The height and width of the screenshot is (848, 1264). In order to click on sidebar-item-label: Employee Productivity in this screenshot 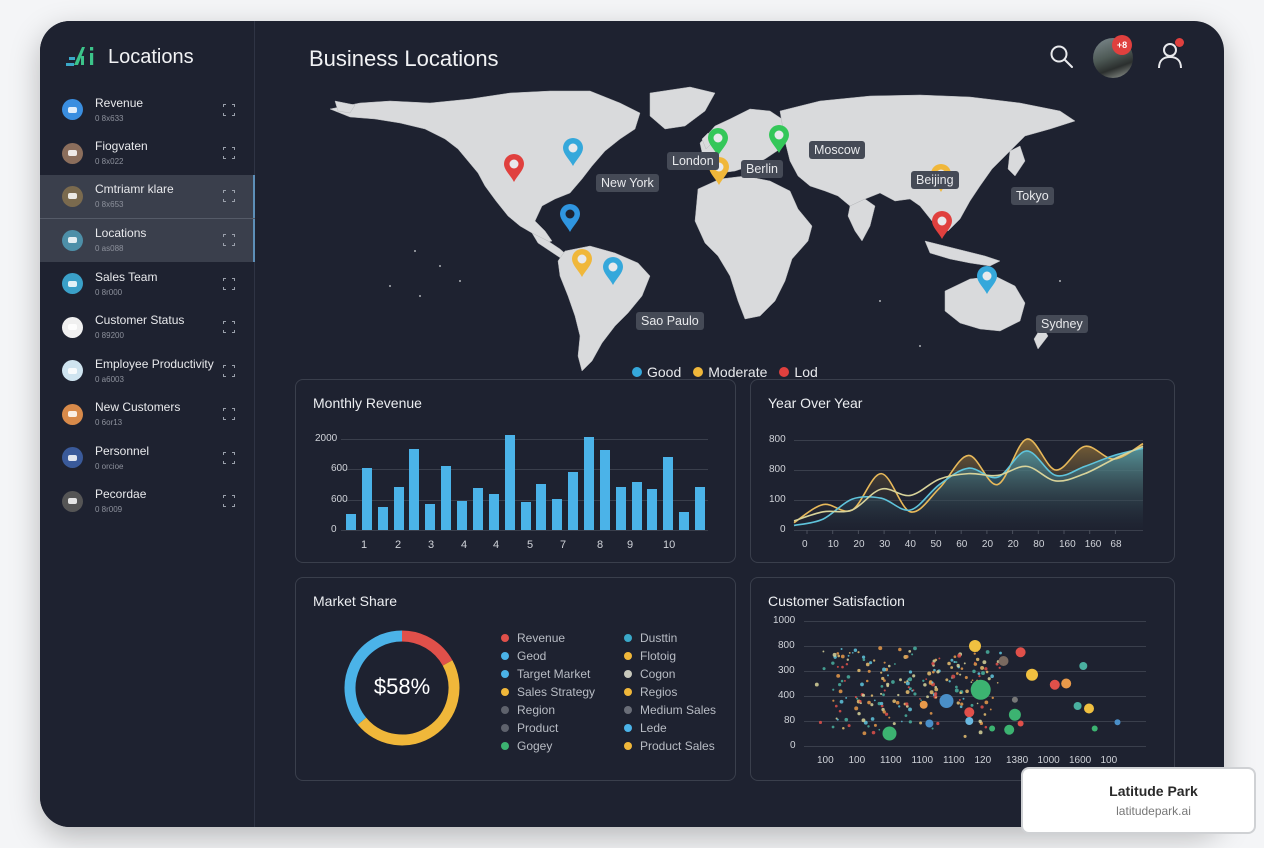, I will do `click(154, 363)`.